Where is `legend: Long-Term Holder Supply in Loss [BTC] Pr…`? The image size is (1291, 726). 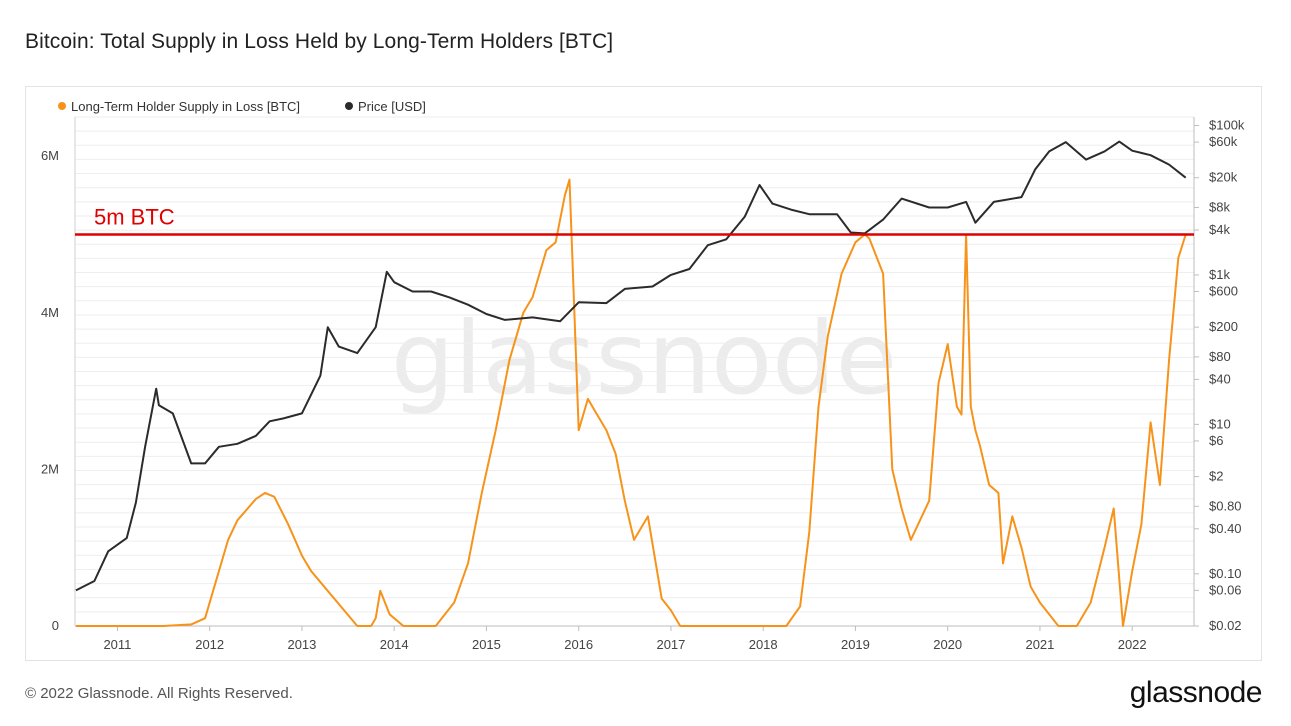 legend: Long-Term Holder Supply in Loss [BTC] Pr… is located at coordinates (242, 106).